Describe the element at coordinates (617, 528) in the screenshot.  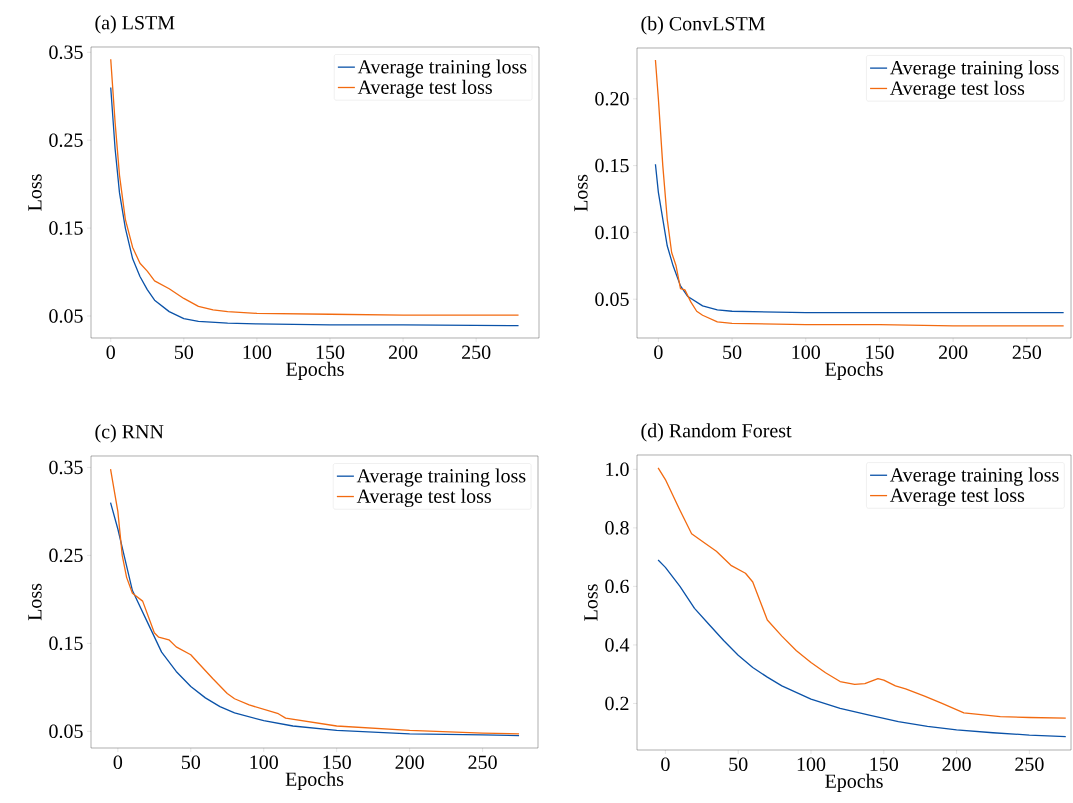
I see `y-tick-label: 0.8` at that location.